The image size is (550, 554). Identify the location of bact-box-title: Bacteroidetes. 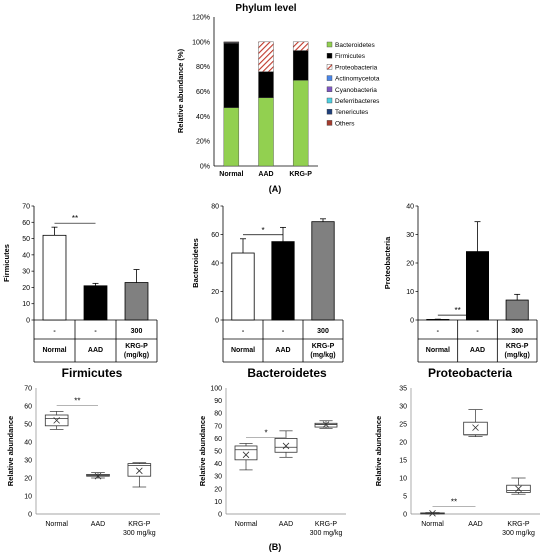
(287, 373).